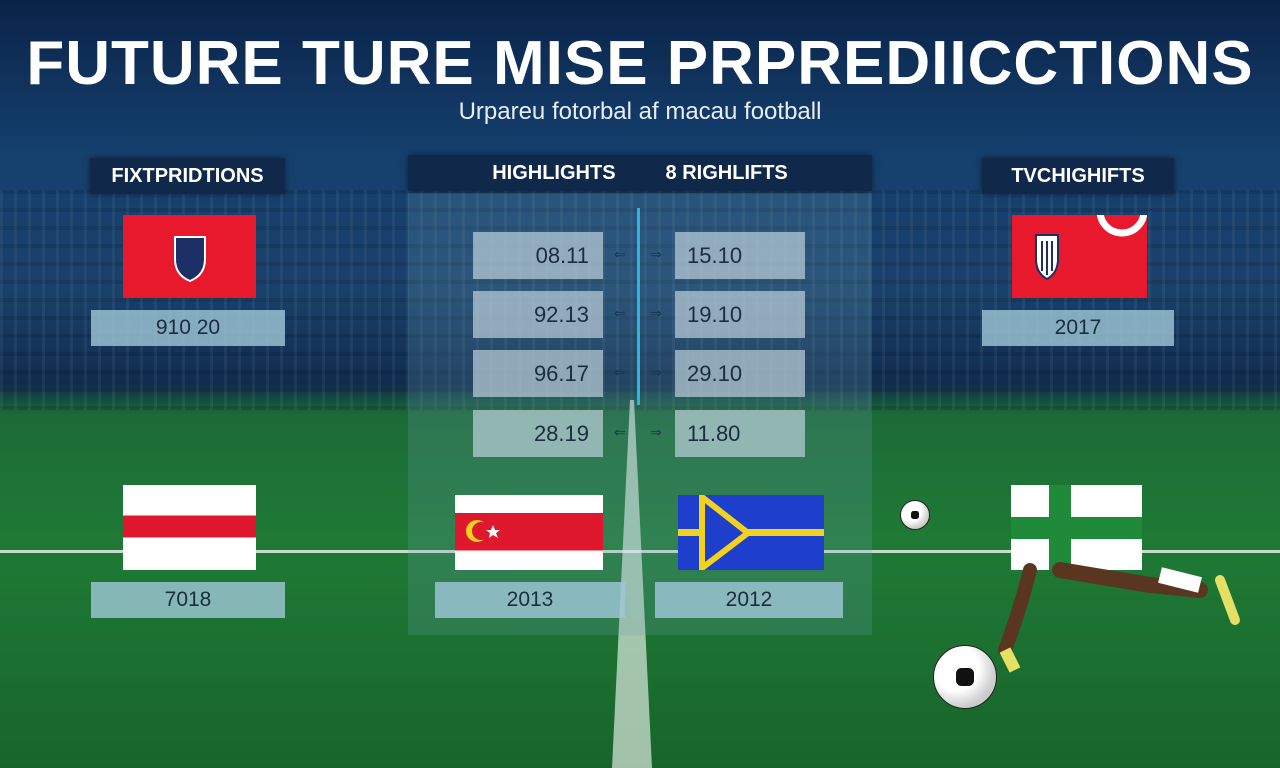 Image resolution: width=1280 pixels, height=768 pixels. What do you see at coordinates (740, 255) in the screenshot?
I see `odds-right: 15.10` at bounding box center [740, 255].